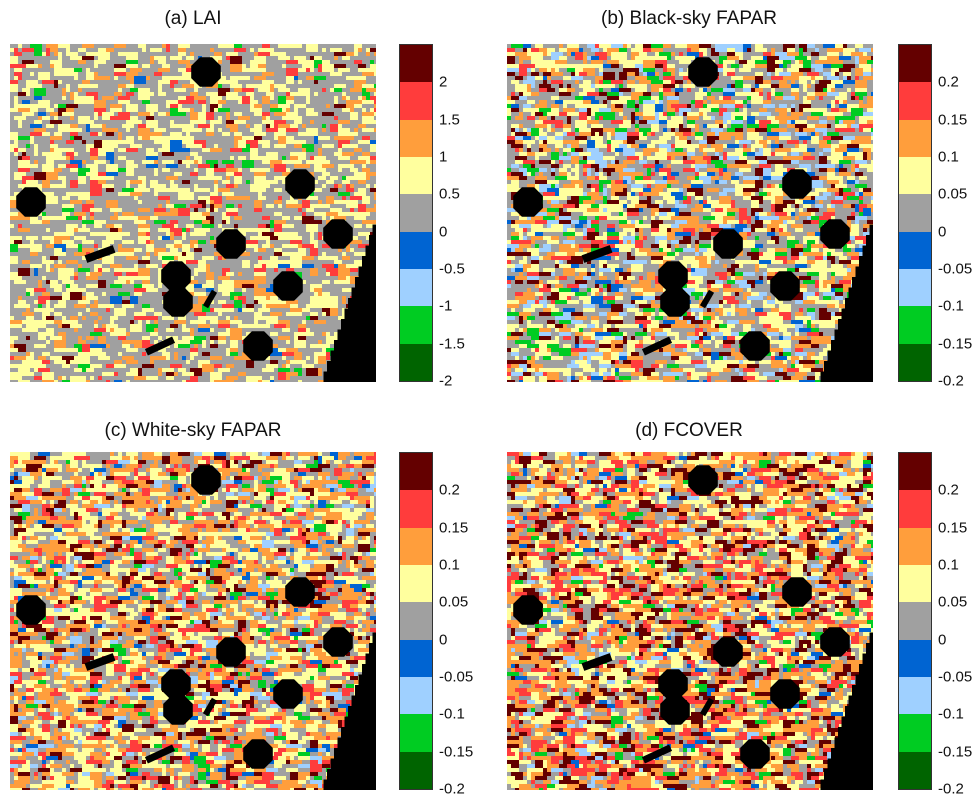 This screenshot has height=798, width=976. What do you see at coordinates (449, 119) in the screenshot?
I see `colorbar-tick-label: 1.5` at bounding box center [449, 119].